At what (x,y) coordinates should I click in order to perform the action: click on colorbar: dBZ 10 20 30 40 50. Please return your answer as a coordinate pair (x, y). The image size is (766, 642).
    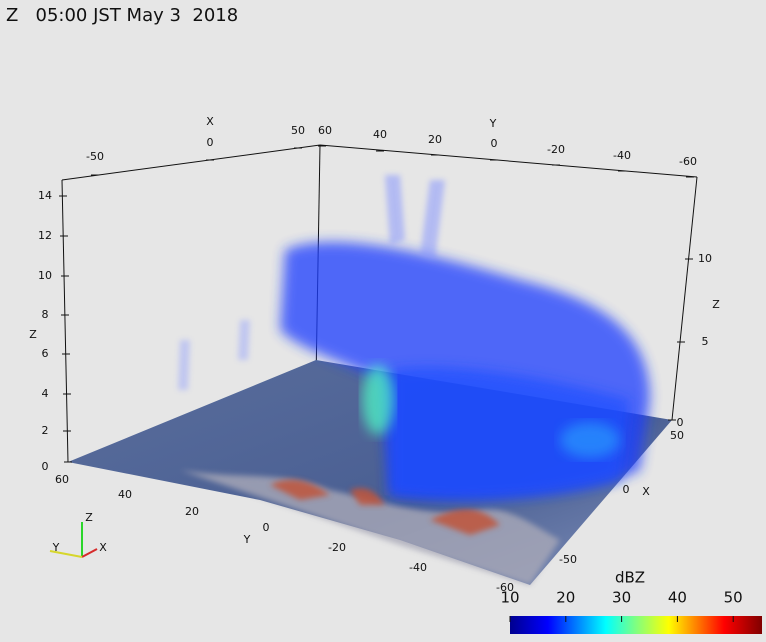
    Looking at the image, I should click on (631, 601).